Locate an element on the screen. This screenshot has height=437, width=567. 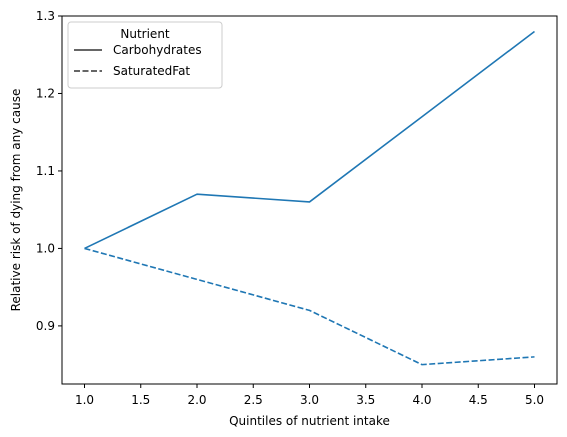
y-tick-label: 1.1 is located at coordinates (45, 171).